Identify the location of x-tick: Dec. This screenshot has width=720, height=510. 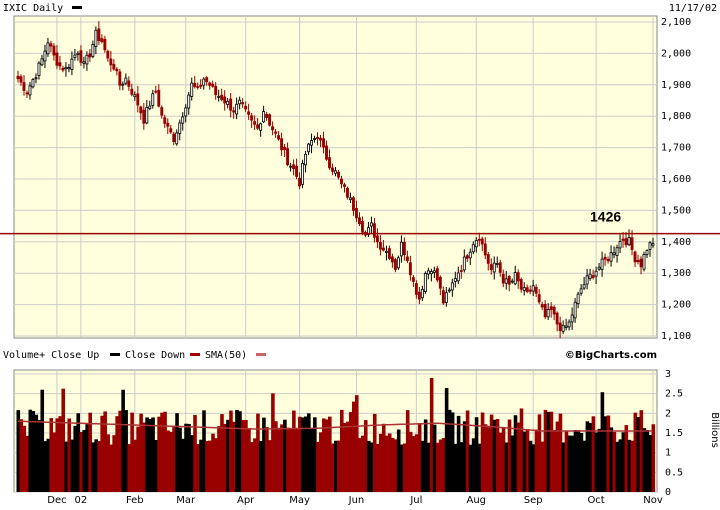
(56, 500).